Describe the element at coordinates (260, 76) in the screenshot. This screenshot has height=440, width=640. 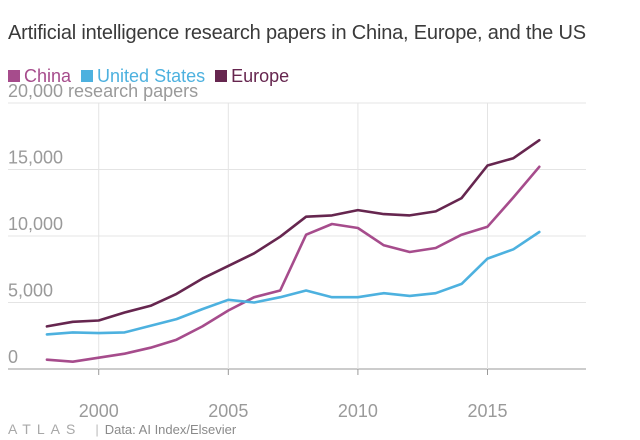
I see `legend-label-europe: Europe` at that location.